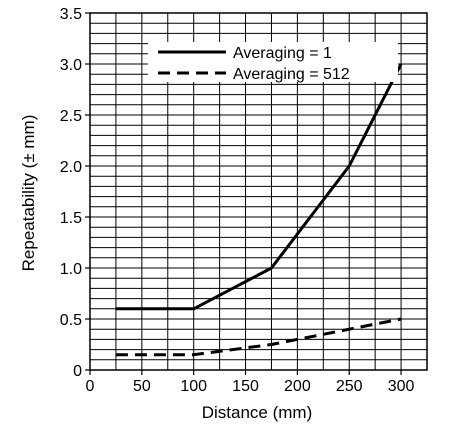 Image resolution: width=453 pixels, height=429 pixels. What do you see at coordinates (401, 386) in the screenshot?
I see `x-tick-label: 300` at bounding box center [401, 386].